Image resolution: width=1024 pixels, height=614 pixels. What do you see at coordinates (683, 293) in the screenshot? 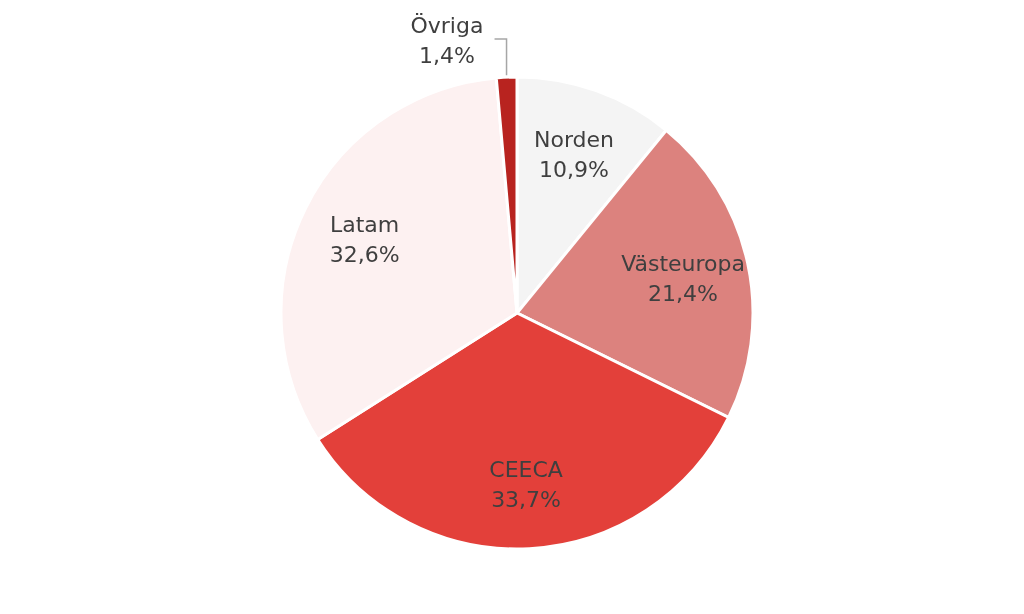
I see `data-label: 21,4%` at bounding box center [683, 293].